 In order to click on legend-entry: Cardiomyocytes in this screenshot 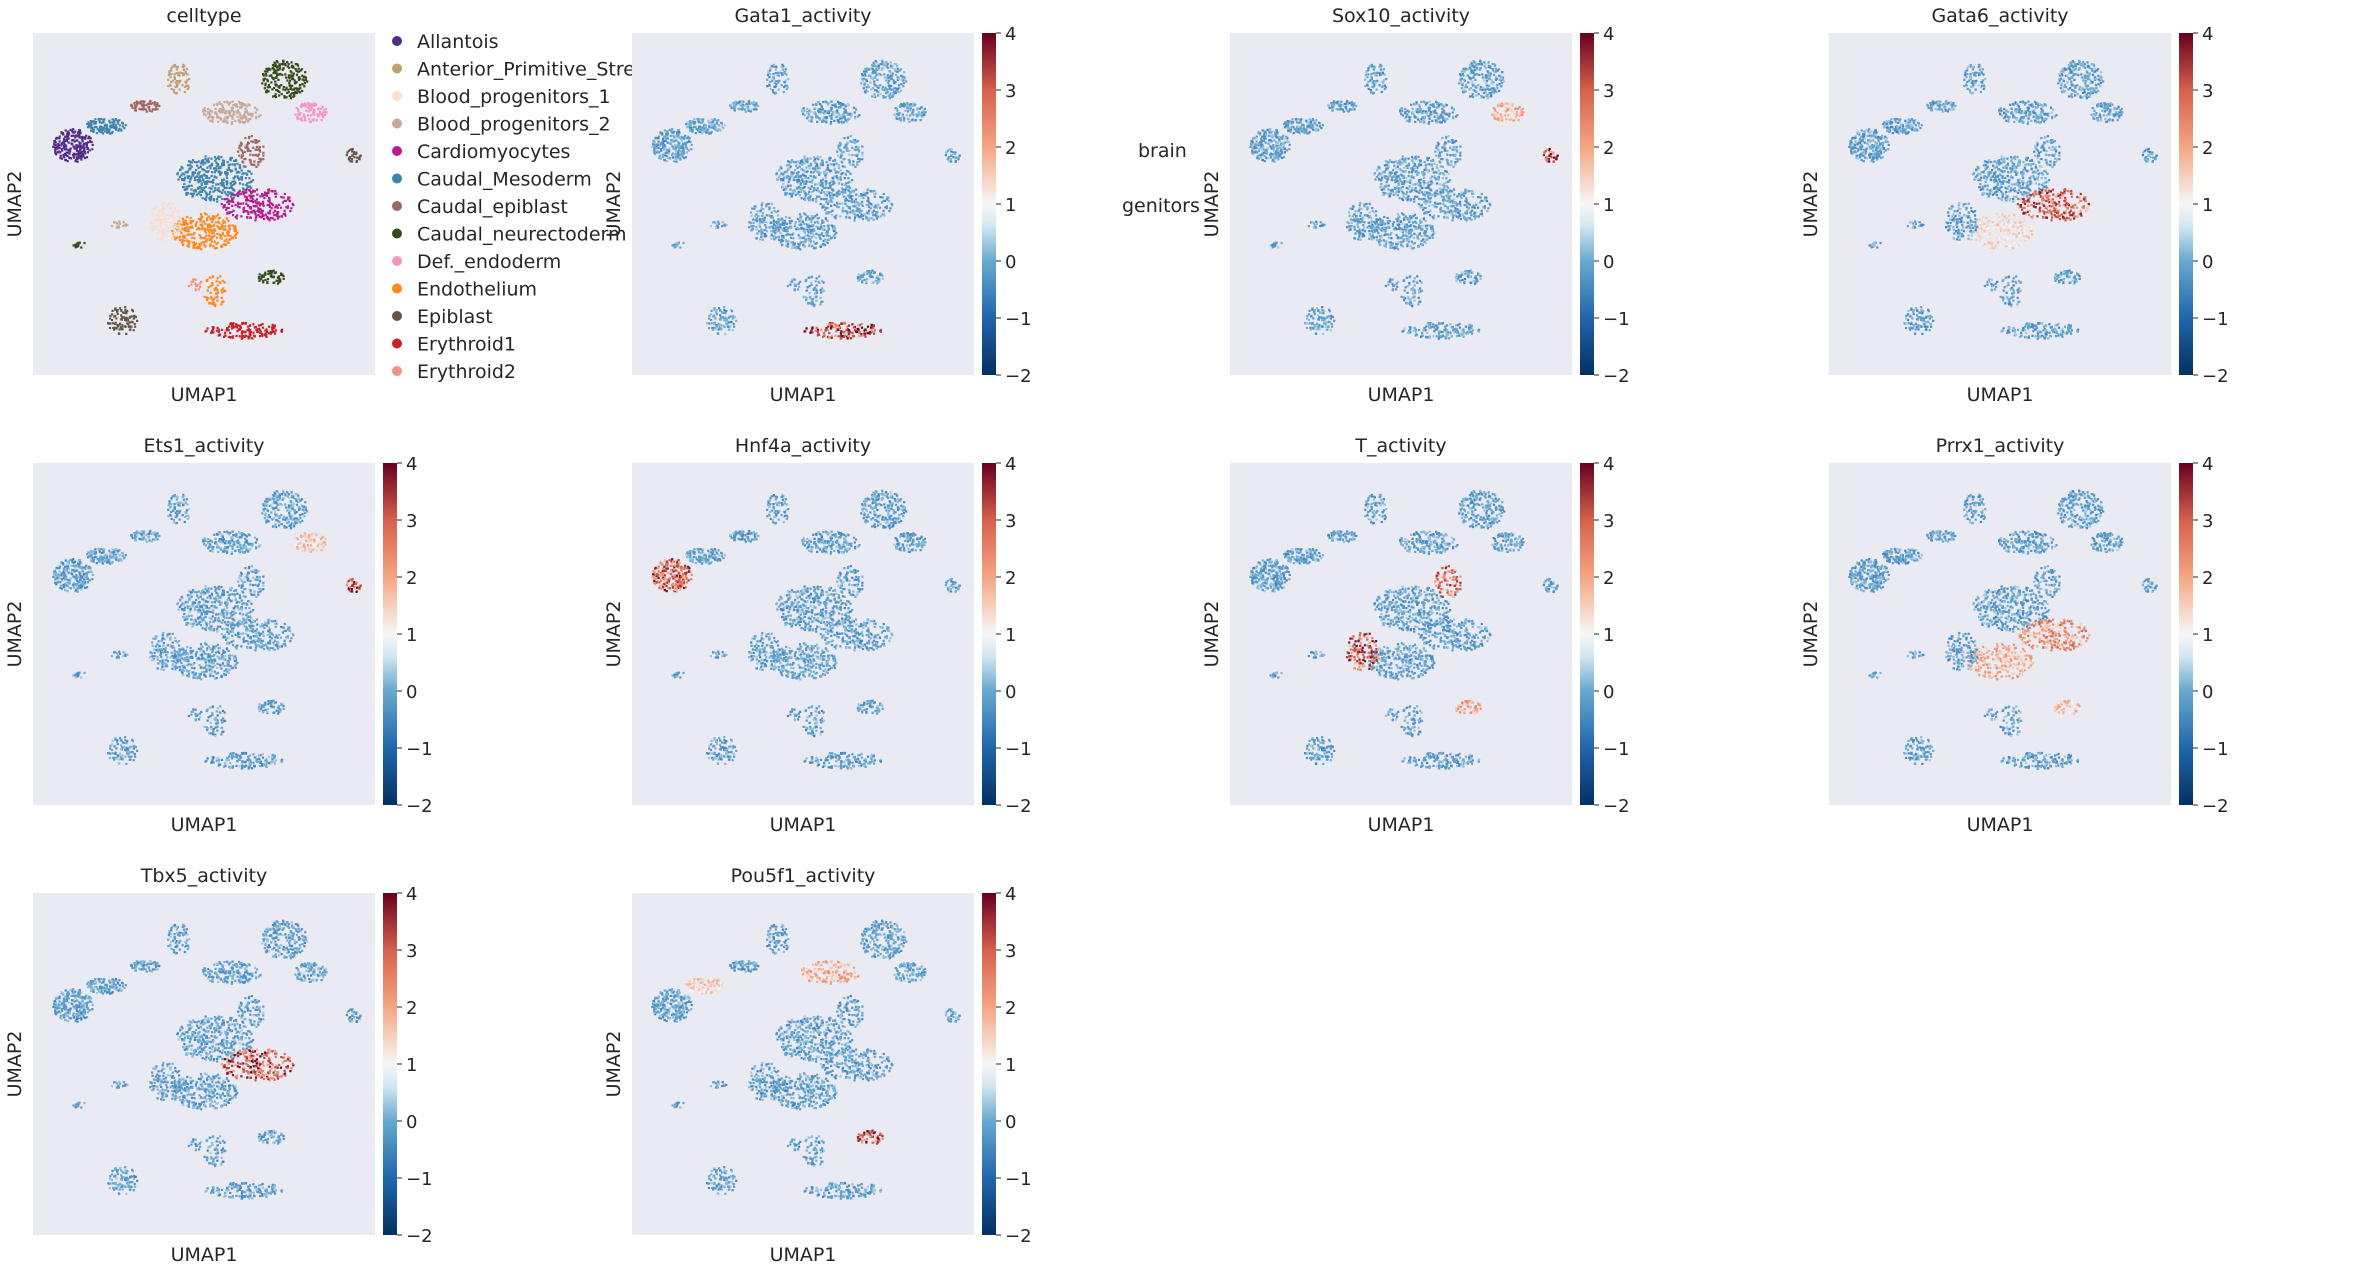, I will do `click(493, 152)`.